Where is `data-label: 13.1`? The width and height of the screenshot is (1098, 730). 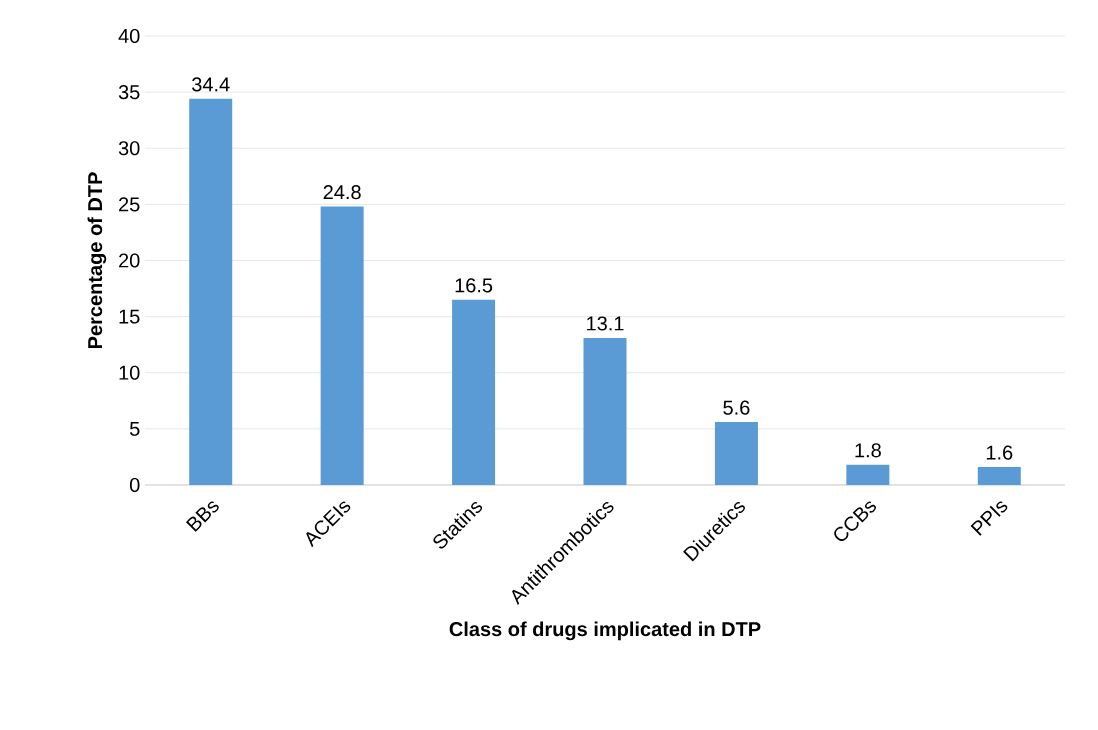 data-label: 13.1 is located at coordinates (605, 323).